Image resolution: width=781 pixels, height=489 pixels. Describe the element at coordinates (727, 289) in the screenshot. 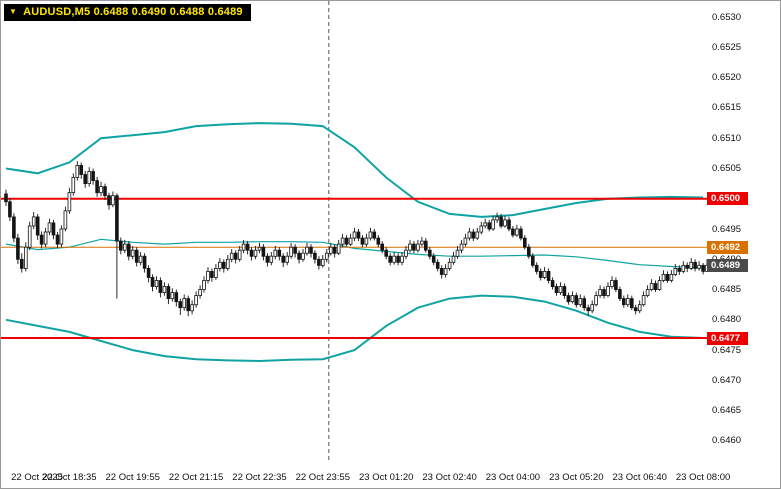

I see `price-tick-0.6485: 0.6485` at that location.